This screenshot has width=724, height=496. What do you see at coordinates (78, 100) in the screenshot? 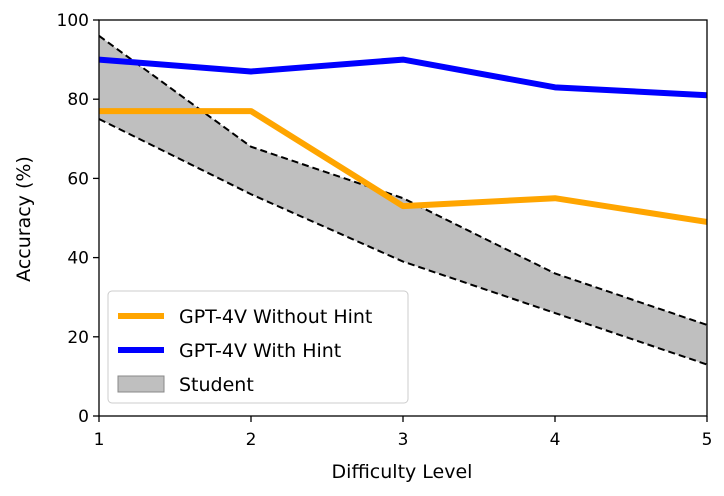
I see `y-tick-label: 80` at bounding box center [78, 100].